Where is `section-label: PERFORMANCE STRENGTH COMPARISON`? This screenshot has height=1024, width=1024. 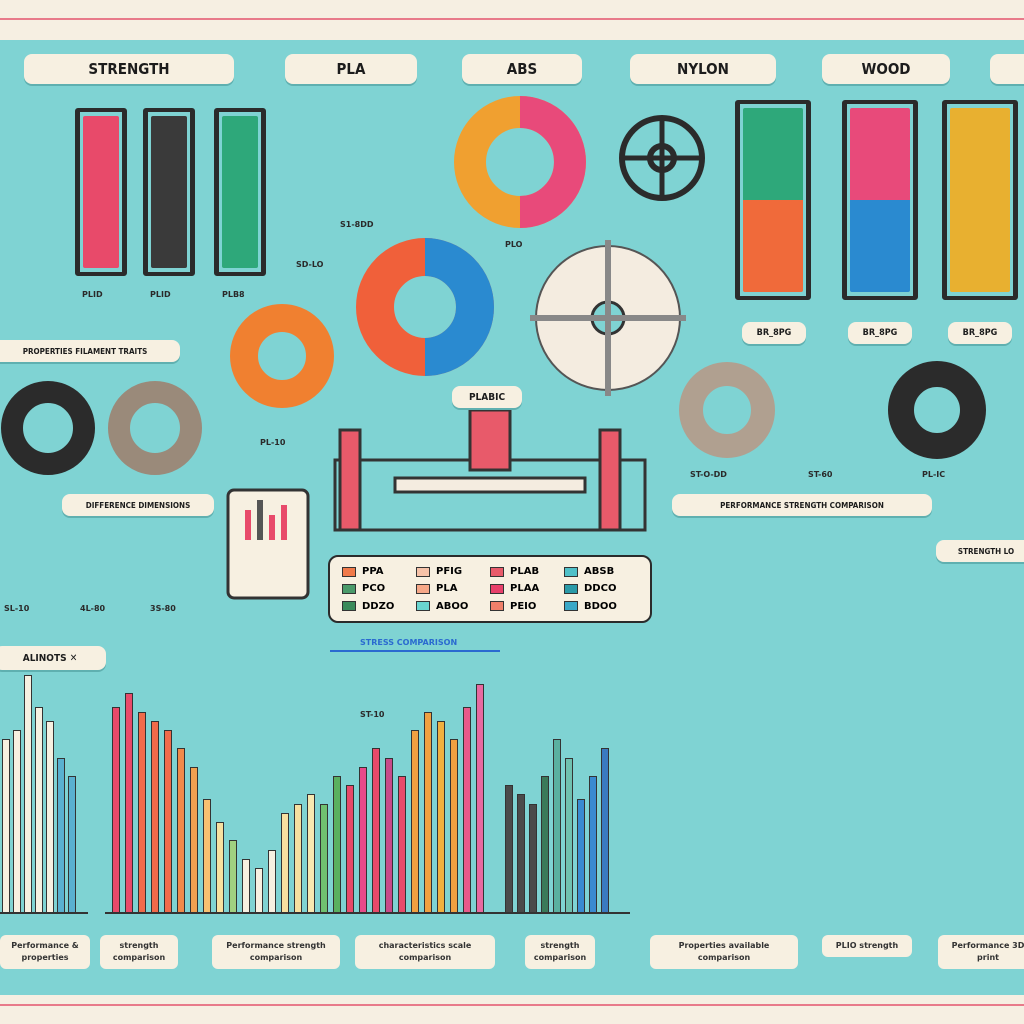 section-label: PERFORMANCE STRENGTH COMPARISON is located at coordinates (802, 505).